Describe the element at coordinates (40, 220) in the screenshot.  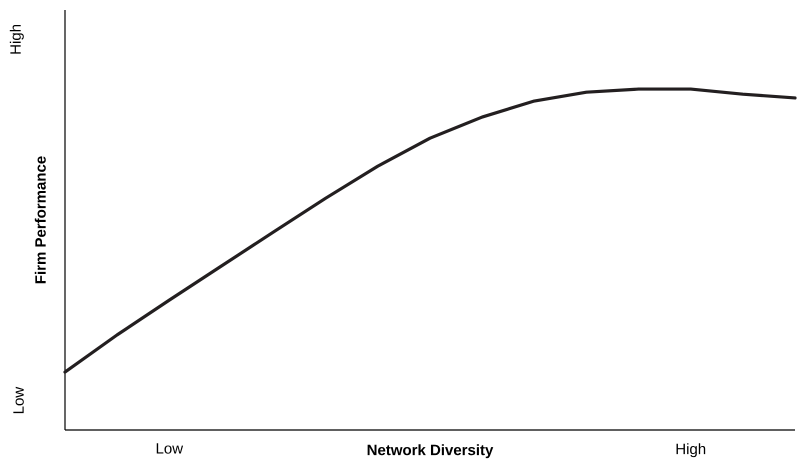
I see `y-axis-title: Firm Performance` at that location.